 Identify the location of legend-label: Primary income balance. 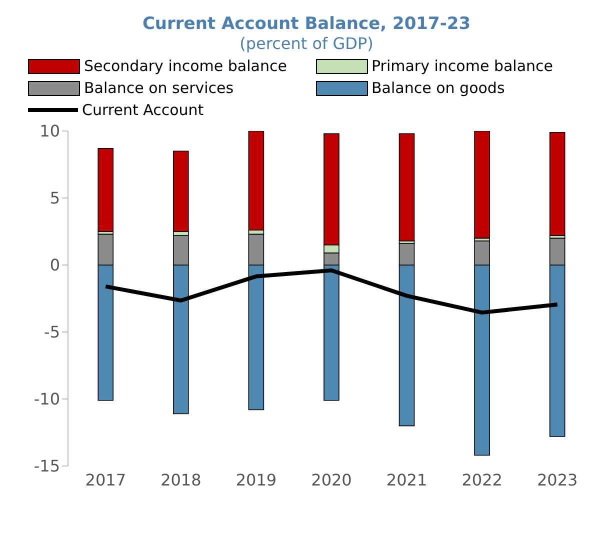
(462, 66).